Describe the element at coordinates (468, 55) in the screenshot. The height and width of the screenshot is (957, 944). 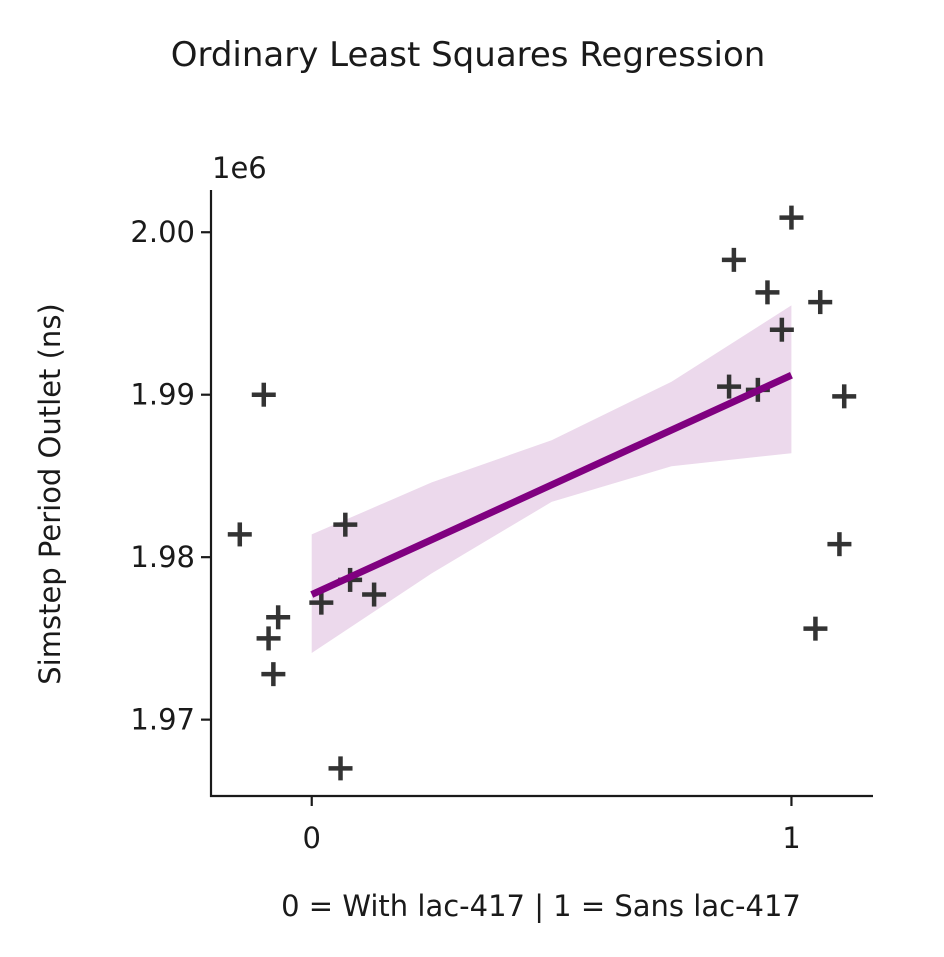
I see `chart-title: Ordinary Least Squares Regression` at that location.